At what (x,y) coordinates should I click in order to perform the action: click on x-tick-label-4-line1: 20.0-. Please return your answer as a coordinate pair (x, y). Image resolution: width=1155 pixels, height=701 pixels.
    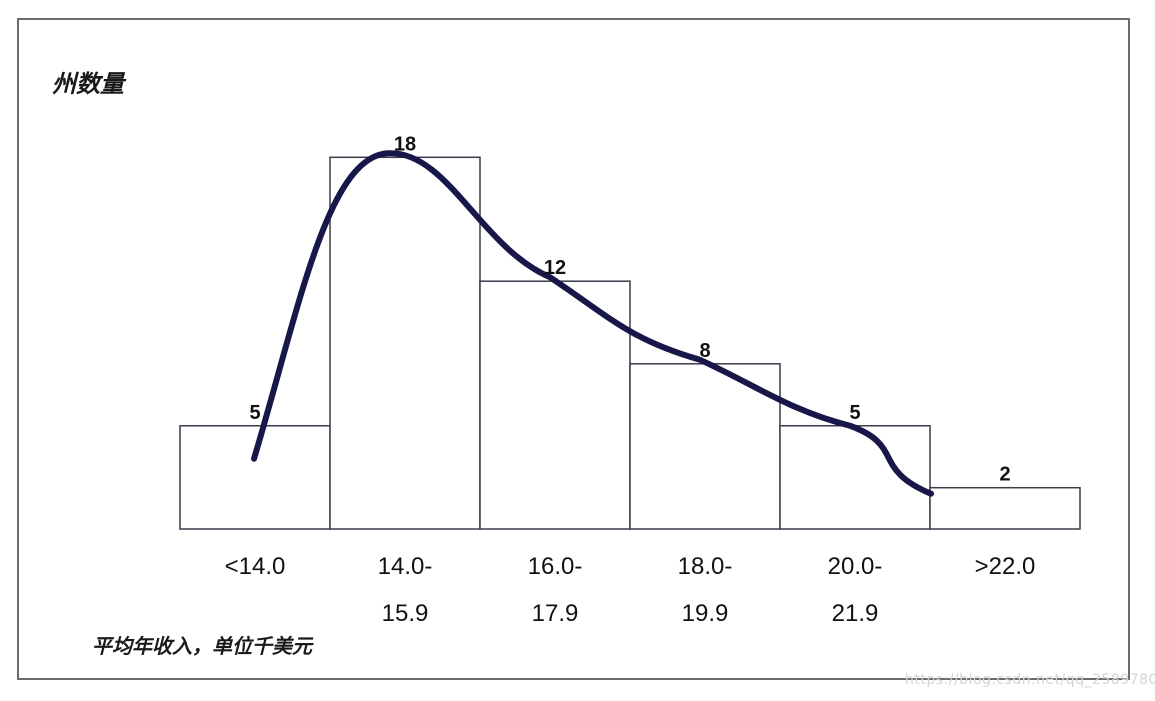
    Looking at the image, I should click on (855, 566).